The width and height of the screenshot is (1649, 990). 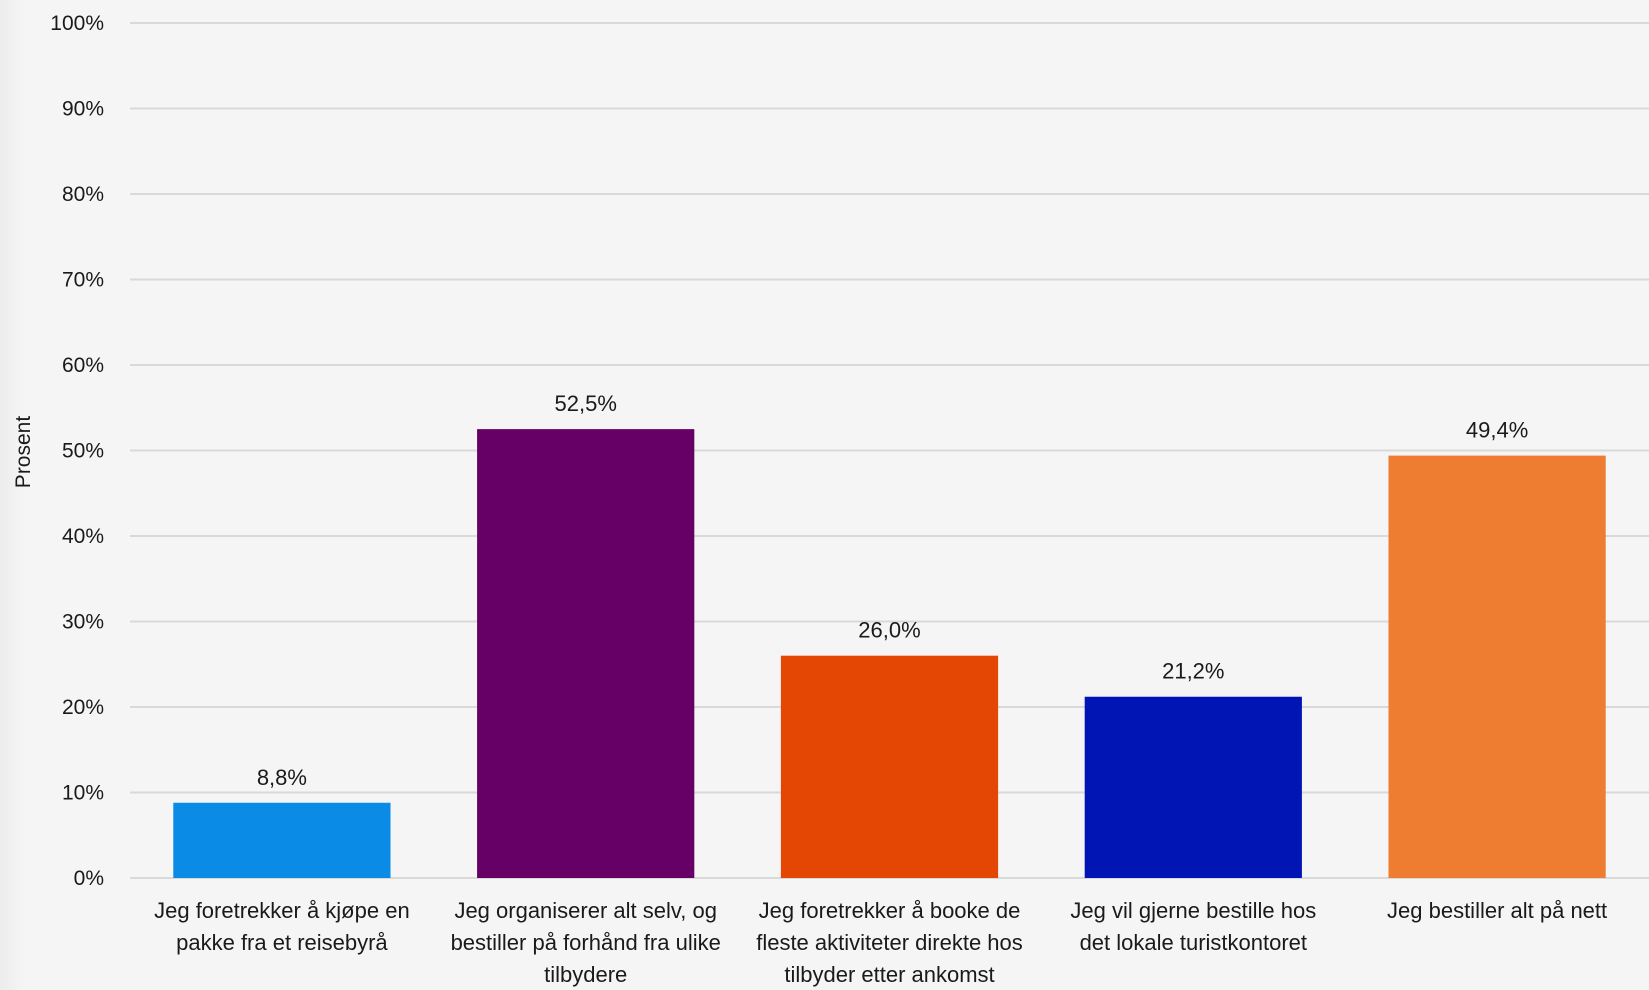 What do you see at coordinates (23, 452) in the screenshot?
I see `y-axis-title: Prosent` at bounding box center [23, 452].